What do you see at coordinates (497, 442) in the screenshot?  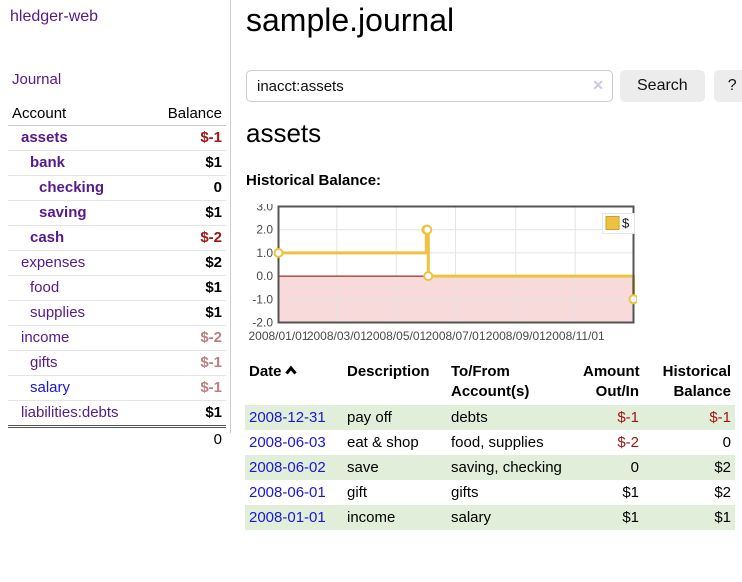 I see `register-accounts-cell: food, supplies` at bounding box center [497, 442].